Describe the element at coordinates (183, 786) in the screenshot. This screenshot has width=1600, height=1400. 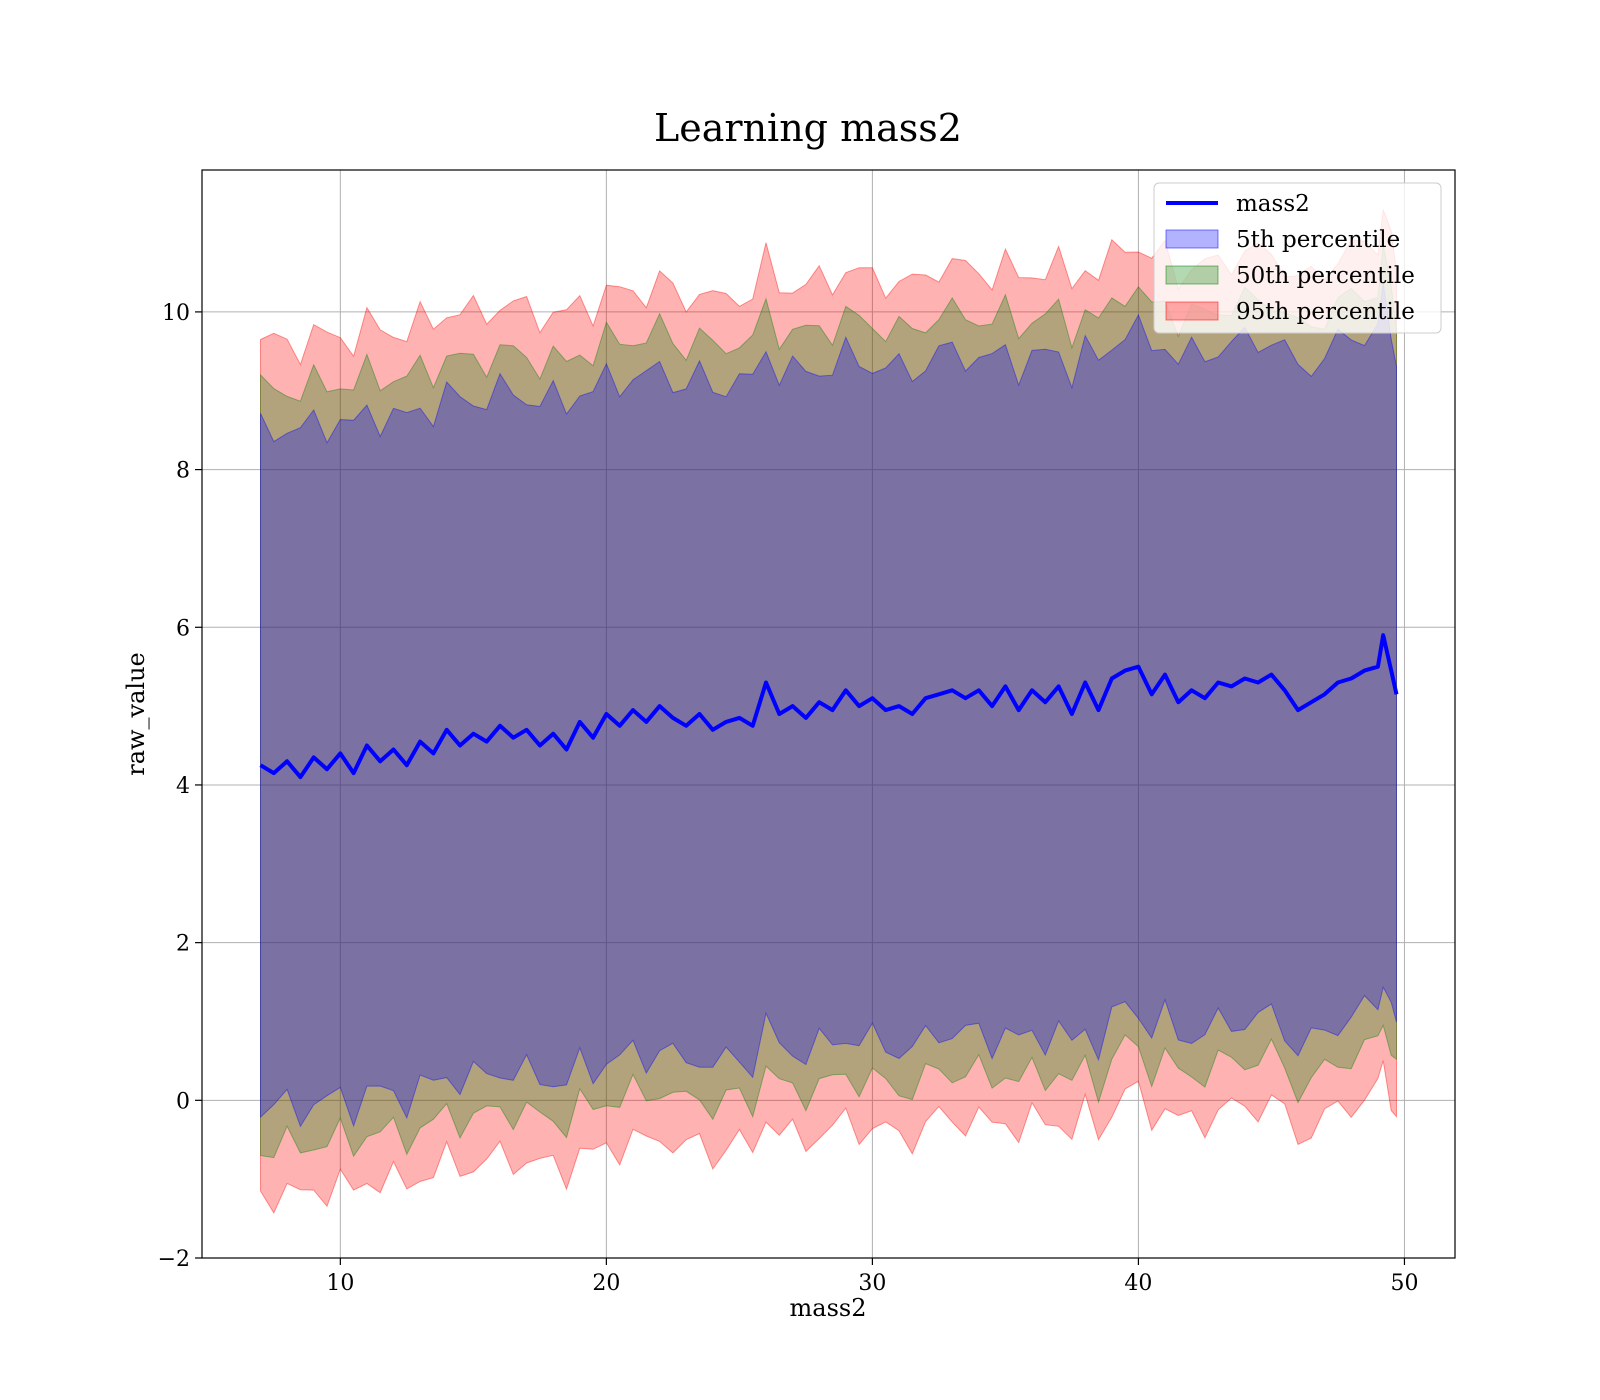
I see `y-tick-label: 4` at that location.